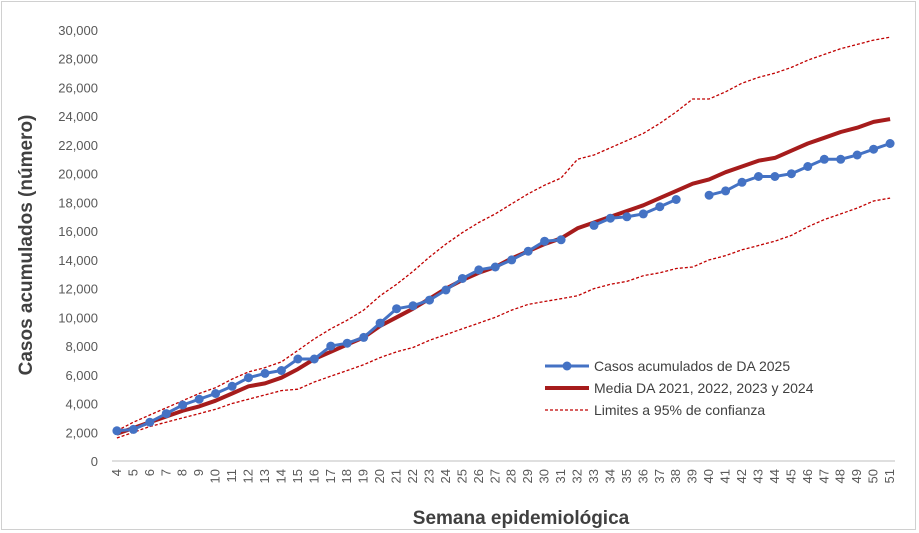 This screenshot has width=919, height=533. I want to click on y-tick-label: 24,000, so click(78, 116).